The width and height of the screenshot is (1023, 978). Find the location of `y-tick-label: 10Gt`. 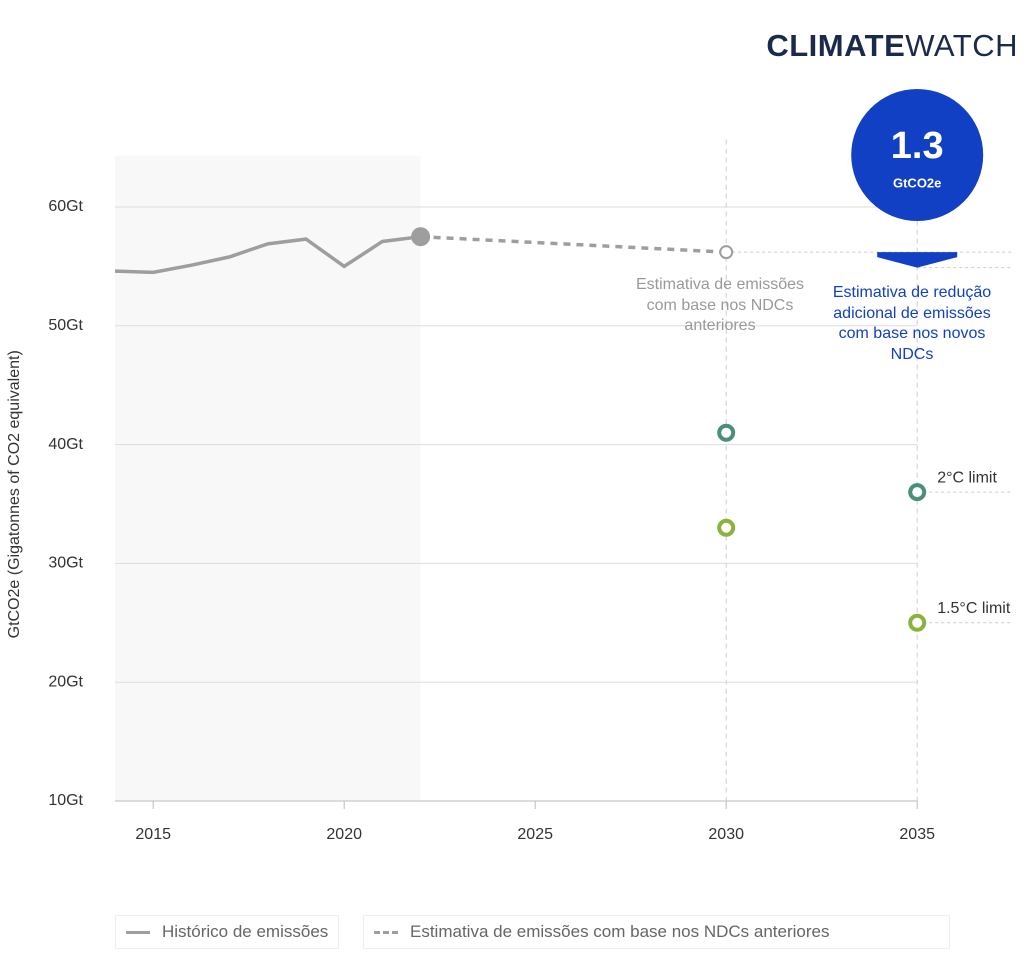

y-tick-label: 10Gt is located at coordinates (65, 800).